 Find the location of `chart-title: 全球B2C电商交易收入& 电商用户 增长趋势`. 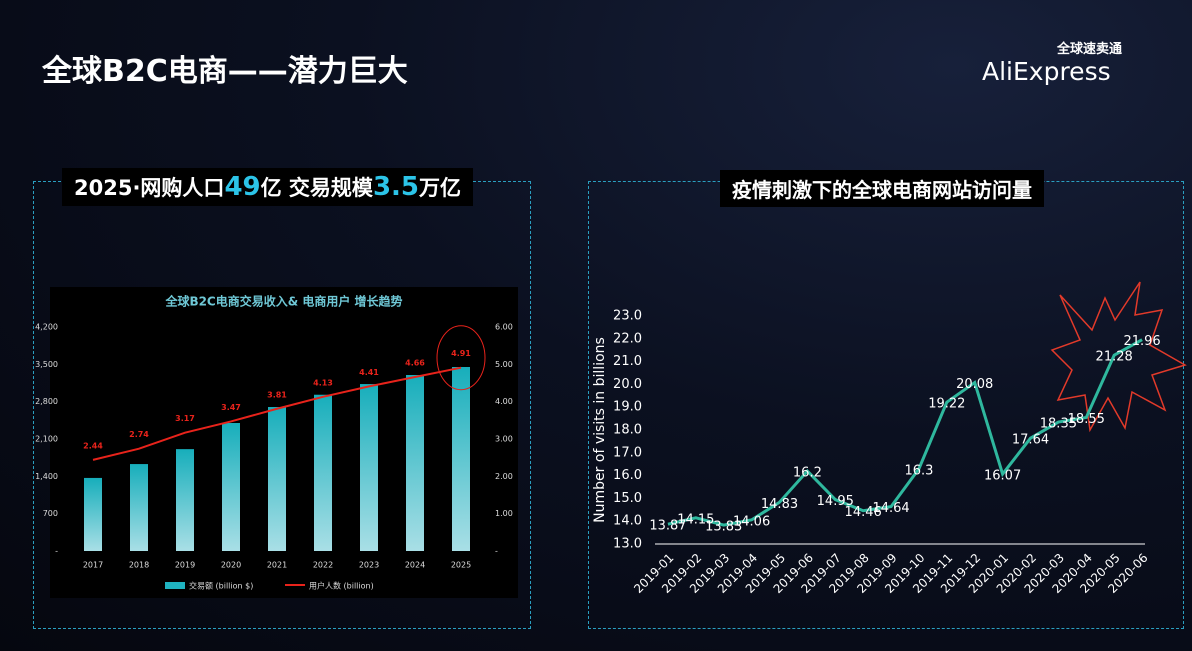

chart-title: 全球B2C电商交易收入& 电商用户 增长趋势 is located at coordinates (283, 301).